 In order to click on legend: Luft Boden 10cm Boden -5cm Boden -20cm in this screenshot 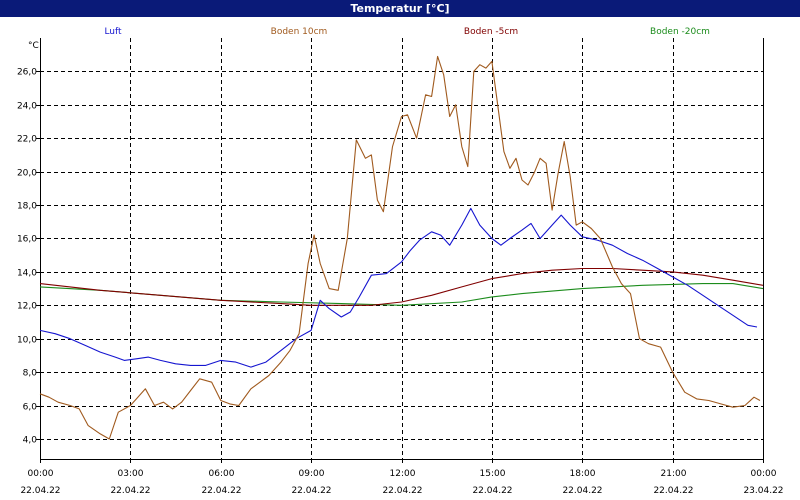, I will do `click(407, 32)`.